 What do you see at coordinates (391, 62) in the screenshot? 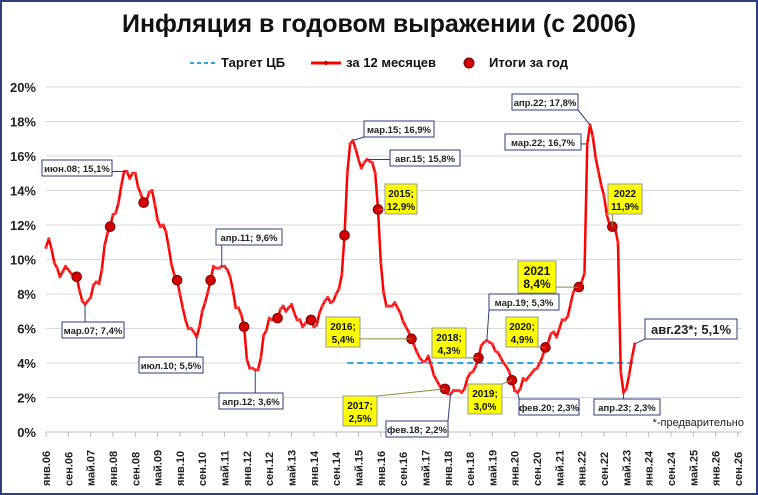
I see `legend-label-monthly: за 12 месяцев` at bounding box center [391, 62].